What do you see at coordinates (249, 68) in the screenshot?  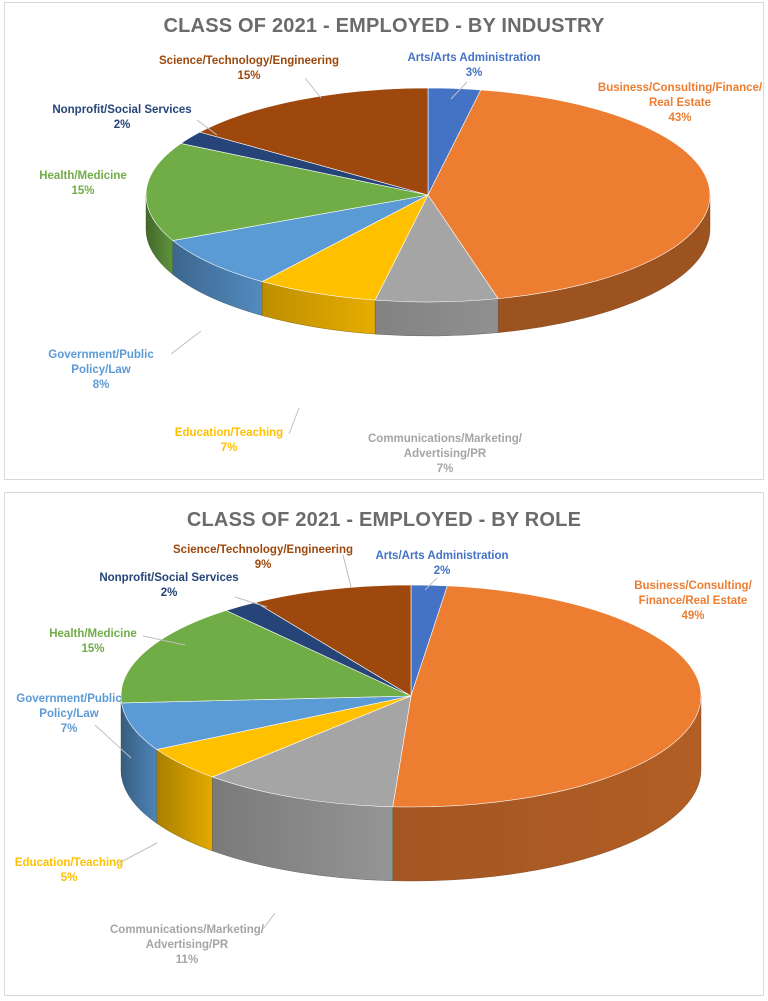 I see `data-label-science: Science/Technology/Engineering 15%` at bounding box center [249, 68].